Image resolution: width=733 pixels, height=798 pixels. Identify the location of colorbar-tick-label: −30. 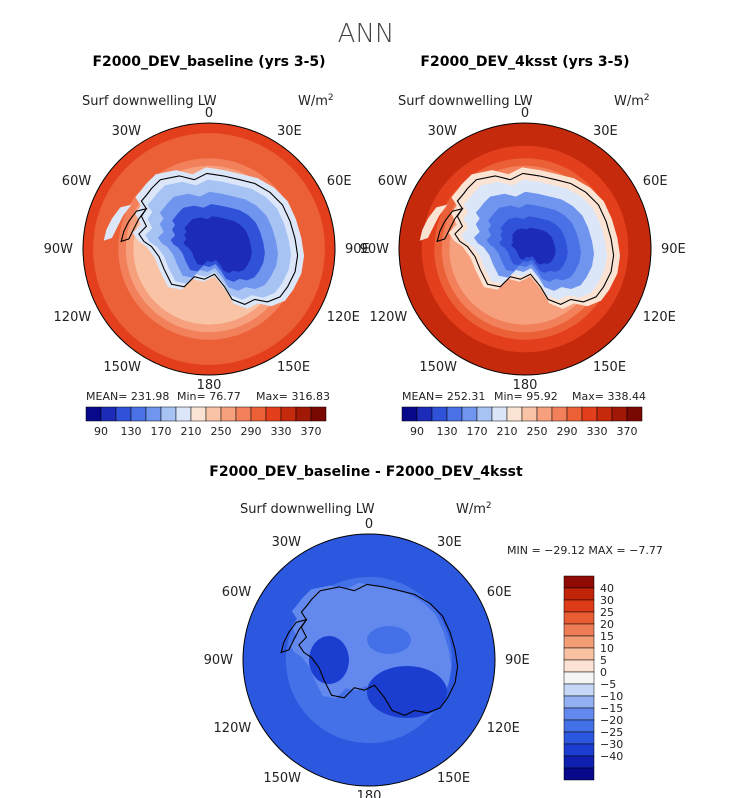
(611, 744).